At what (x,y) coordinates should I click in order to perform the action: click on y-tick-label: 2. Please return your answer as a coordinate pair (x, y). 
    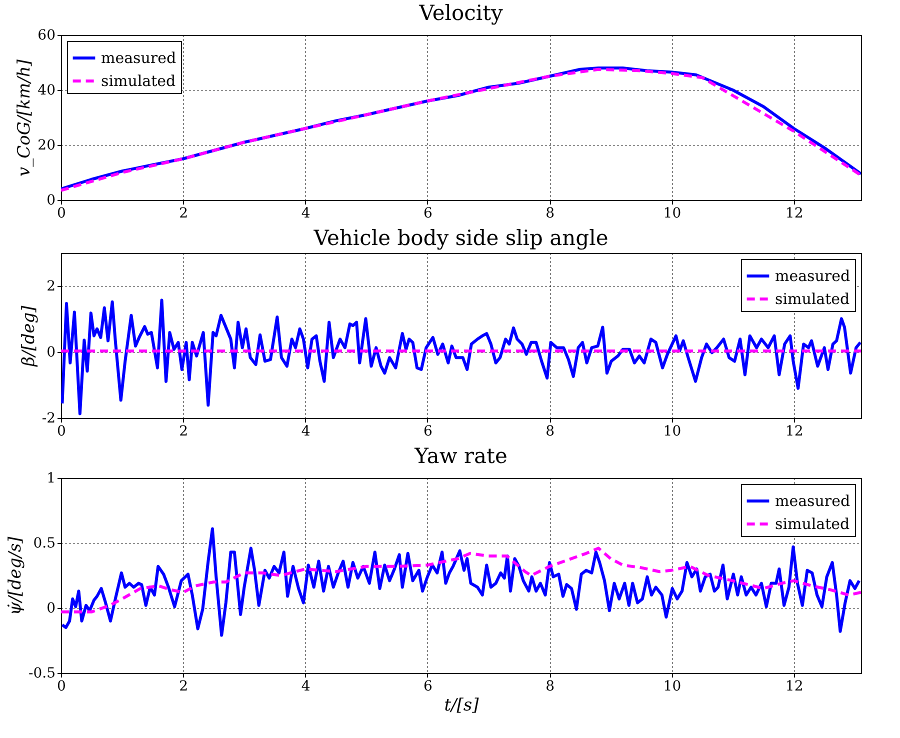
    Looking at the image, I should click on (51, 286).